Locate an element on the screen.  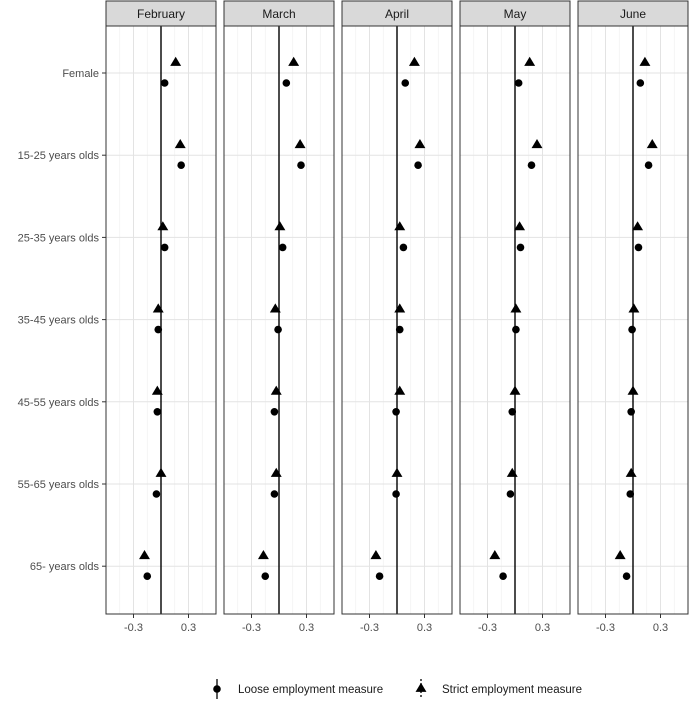
facet-strip-label: March is located at coordinates (278, 14).